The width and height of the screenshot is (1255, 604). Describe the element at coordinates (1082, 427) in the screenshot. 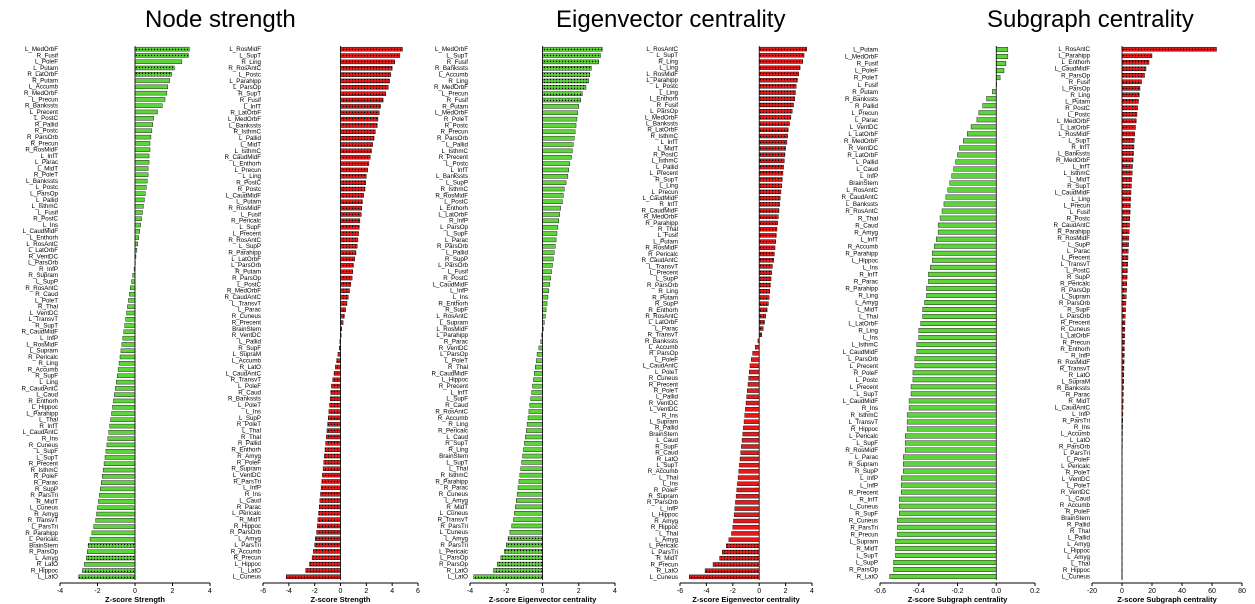

I see `category-label: R_Ins` at that location.